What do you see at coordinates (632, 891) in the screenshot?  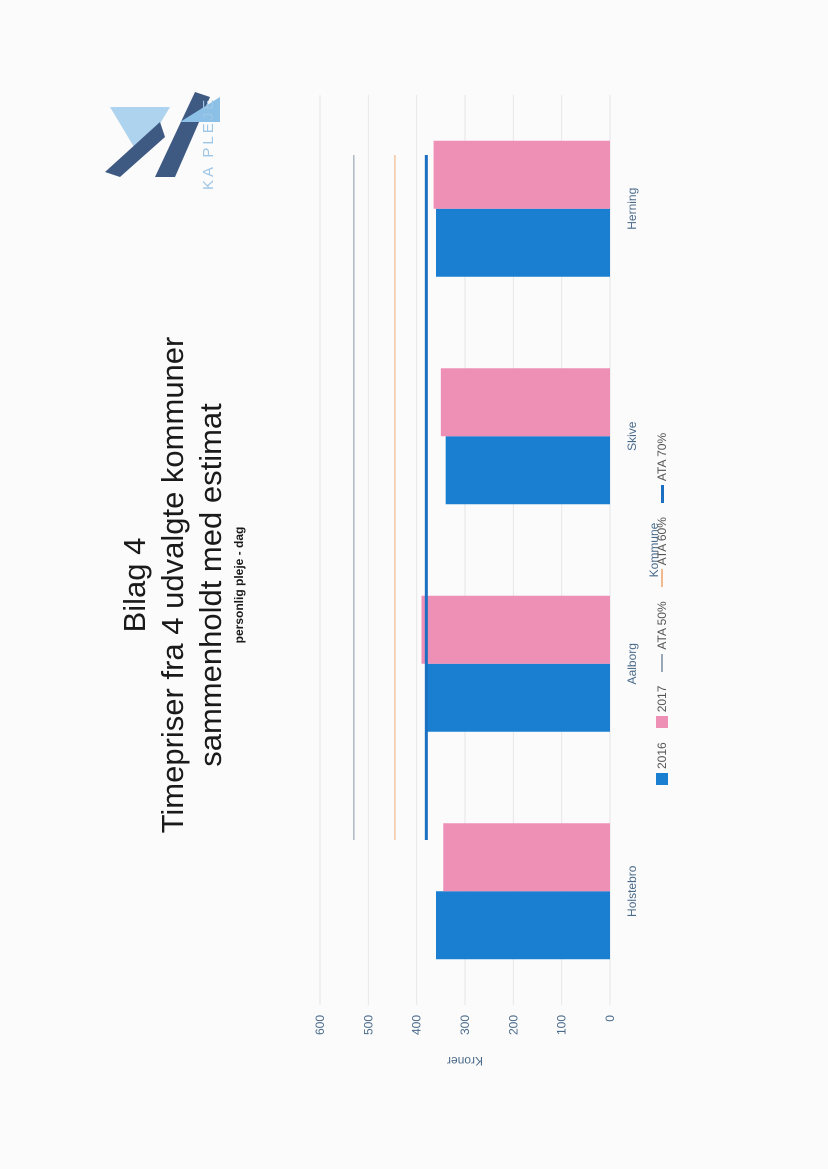 I see `x-tick-label: Holstebro` at bounding box center [632, 891].